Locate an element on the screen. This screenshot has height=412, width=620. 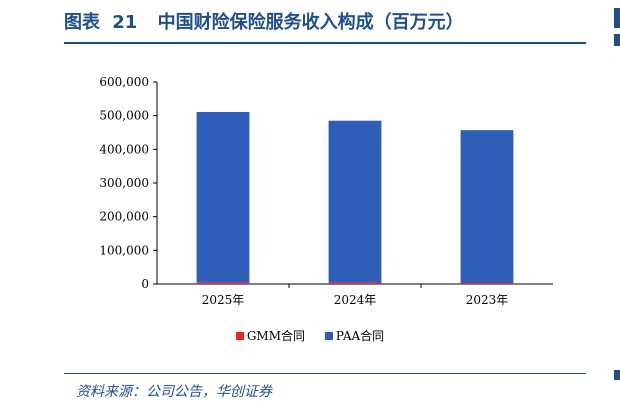
title-divider is located at coordinates (325, 43).